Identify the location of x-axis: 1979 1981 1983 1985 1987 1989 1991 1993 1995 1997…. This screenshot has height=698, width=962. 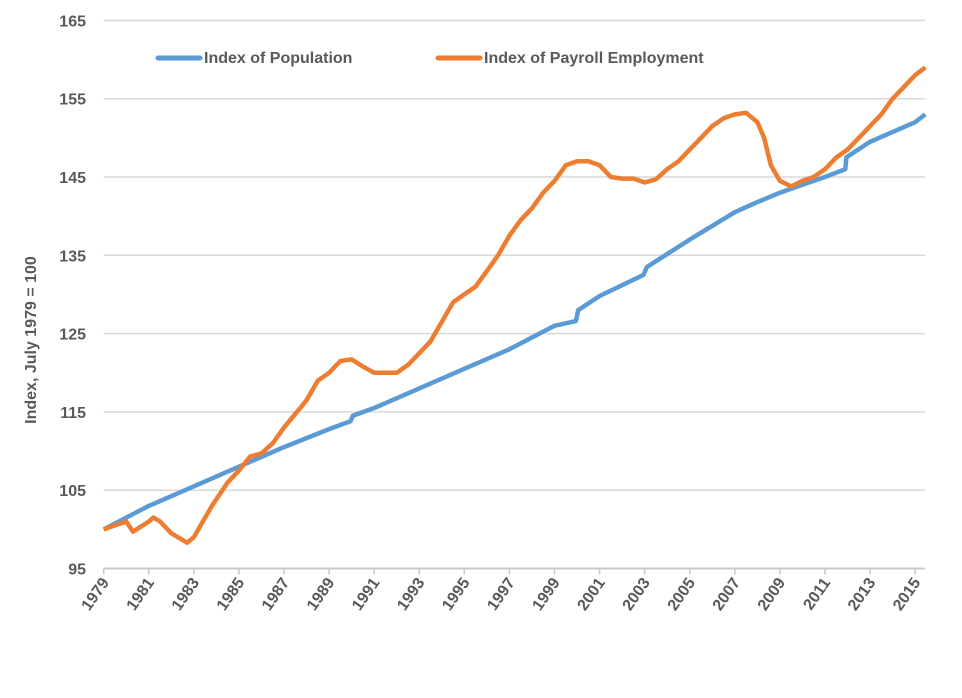
(502, 590).